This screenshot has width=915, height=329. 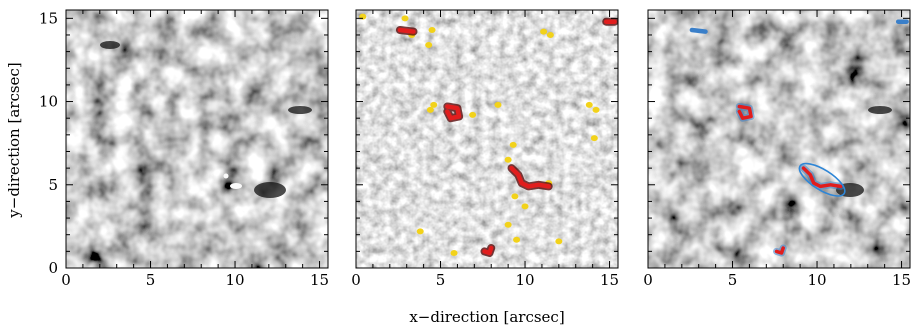 What do you see at coordinates (486, 317) in the screenshot?
I see `x-axis-label: x−direction [arcsec]` at bounding box center [486, 317].